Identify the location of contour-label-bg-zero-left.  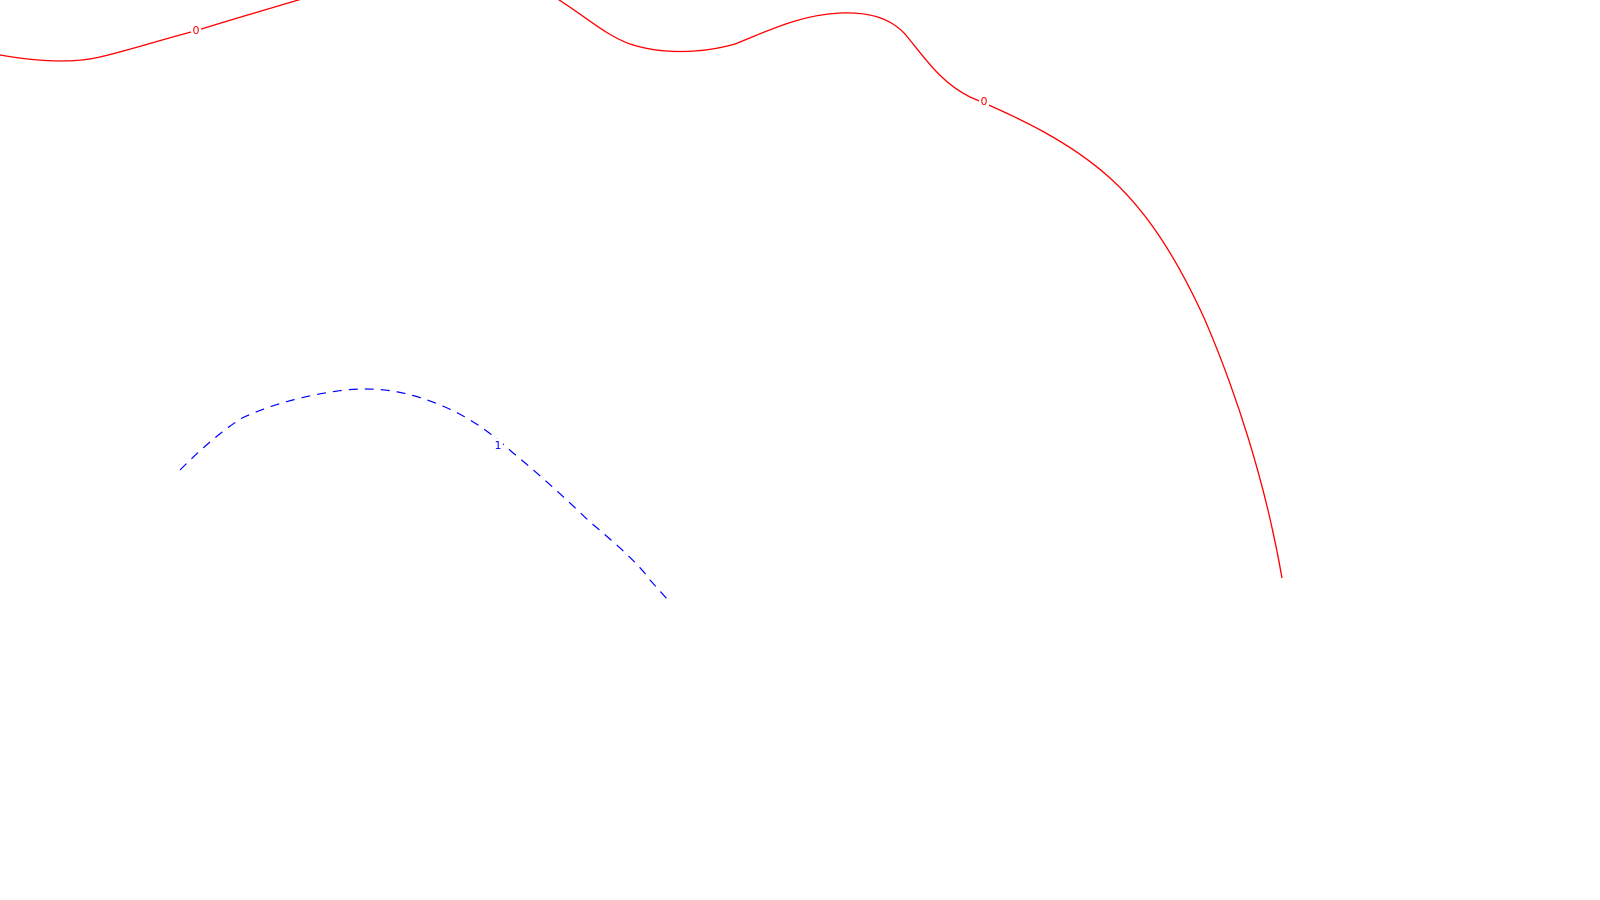
(196, 30).